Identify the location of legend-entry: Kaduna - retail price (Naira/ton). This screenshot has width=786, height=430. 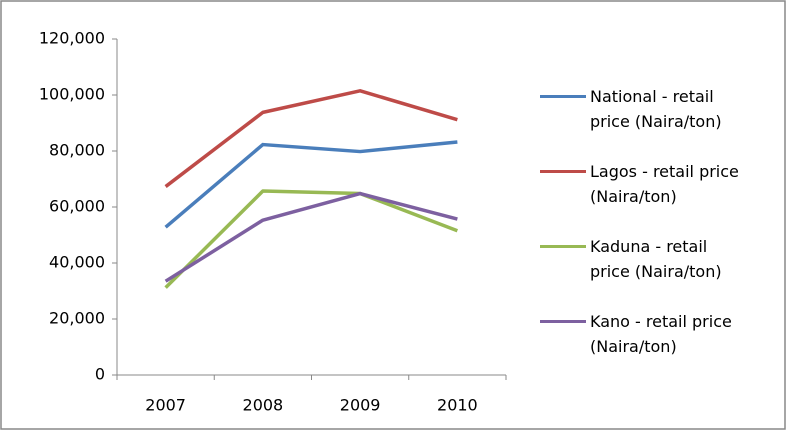
(645, 259).